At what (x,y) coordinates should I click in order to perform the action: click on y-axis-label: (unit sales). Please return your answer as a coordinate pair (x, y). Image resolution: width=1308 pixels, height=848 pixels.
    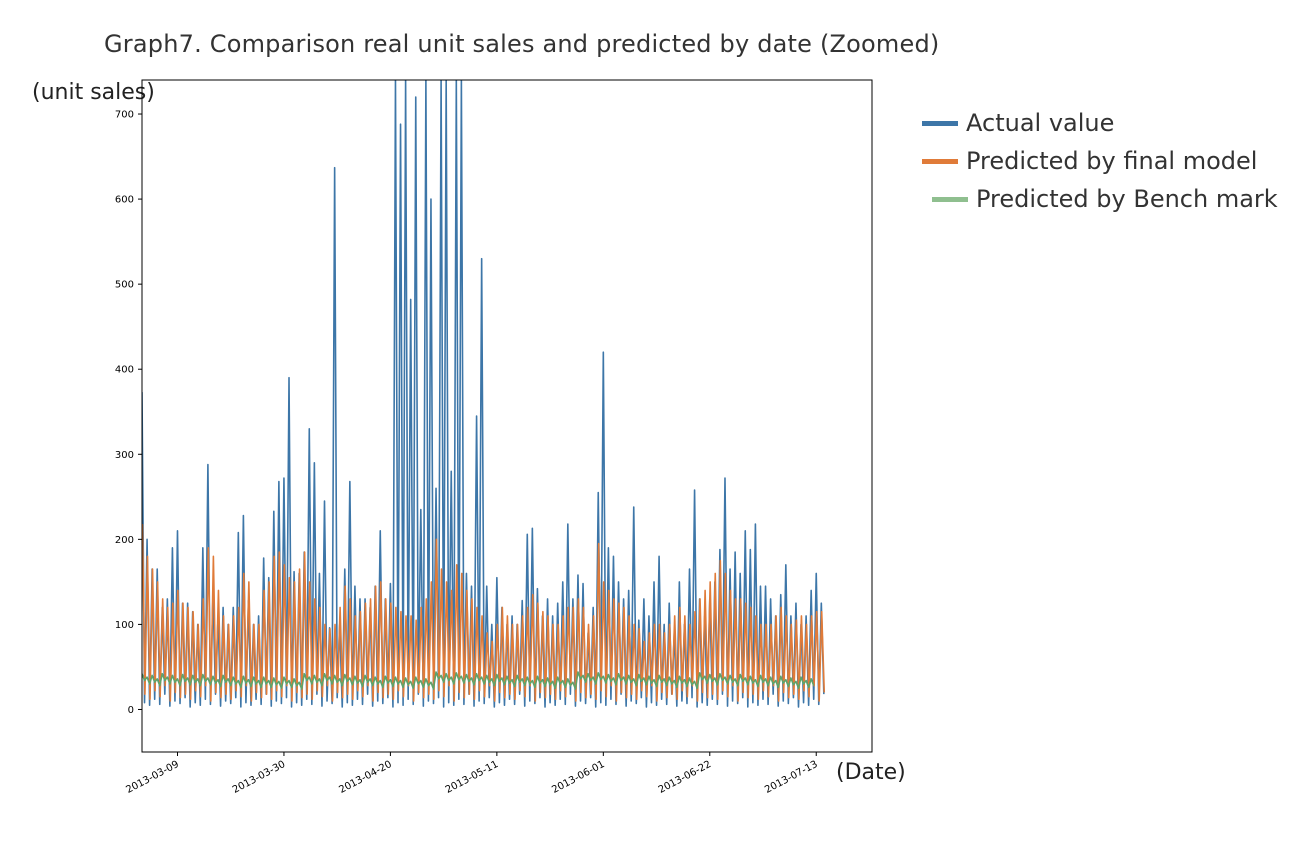
    Looking at the image, I should click on (93, 92).